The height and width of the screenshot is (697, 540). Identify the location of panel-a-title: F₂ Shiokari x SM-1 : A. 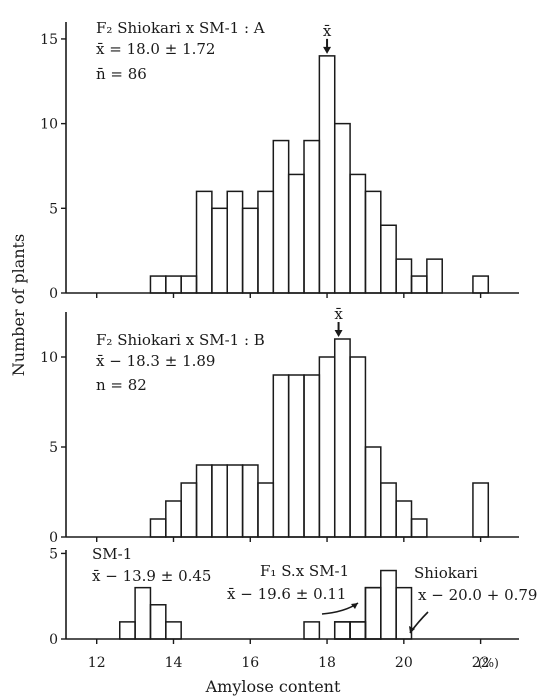
(180, 28).